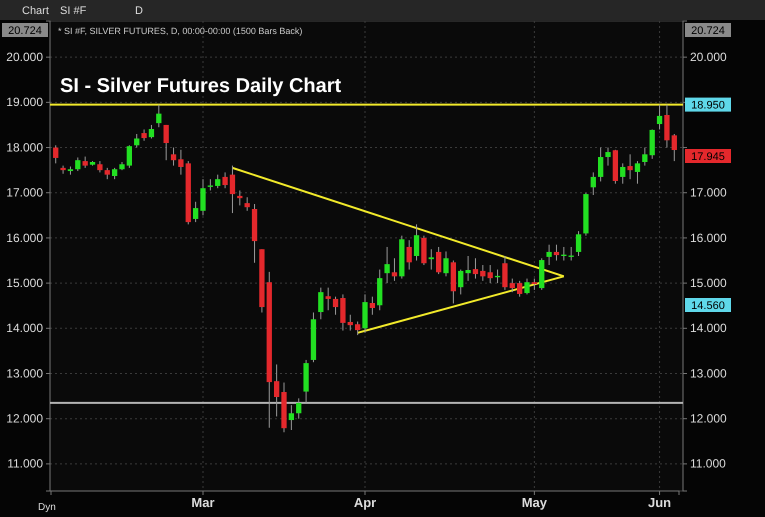  What do you see at coordinates (709, 193) in the screenshot?
I see `y2-tick-label: 17.000` at bounding box center [709, 193].